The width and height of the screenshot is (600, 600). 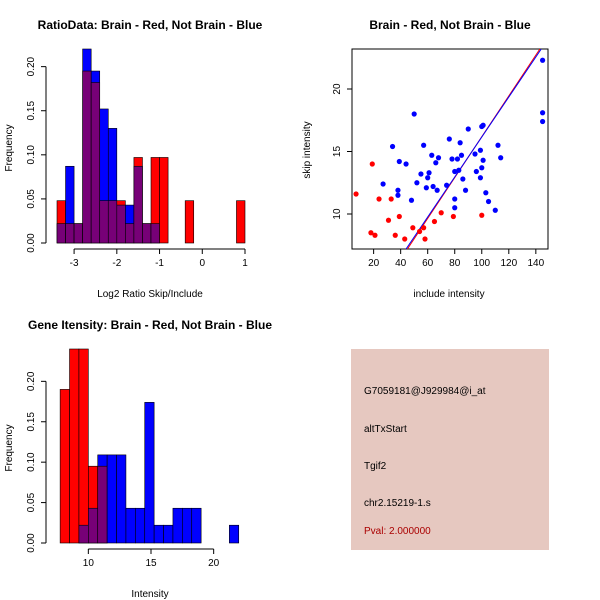 I want to click on gene-histogram-x-tick-label-2: 20, so click(x=214, y=563).